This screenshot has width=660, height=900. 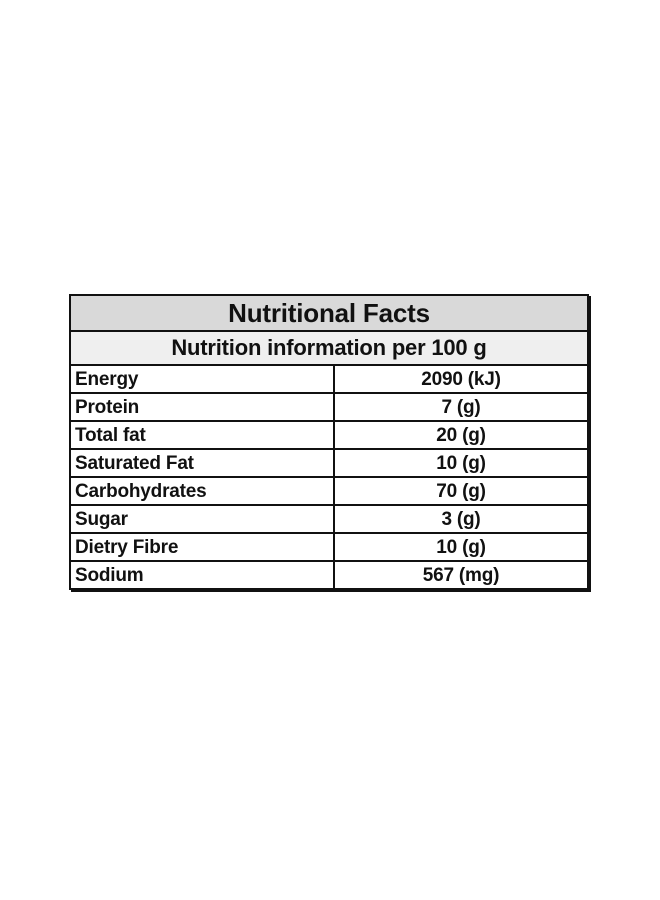 I want to click on table-row: Energy 2090 (kJ), so click(x=329, y=379).